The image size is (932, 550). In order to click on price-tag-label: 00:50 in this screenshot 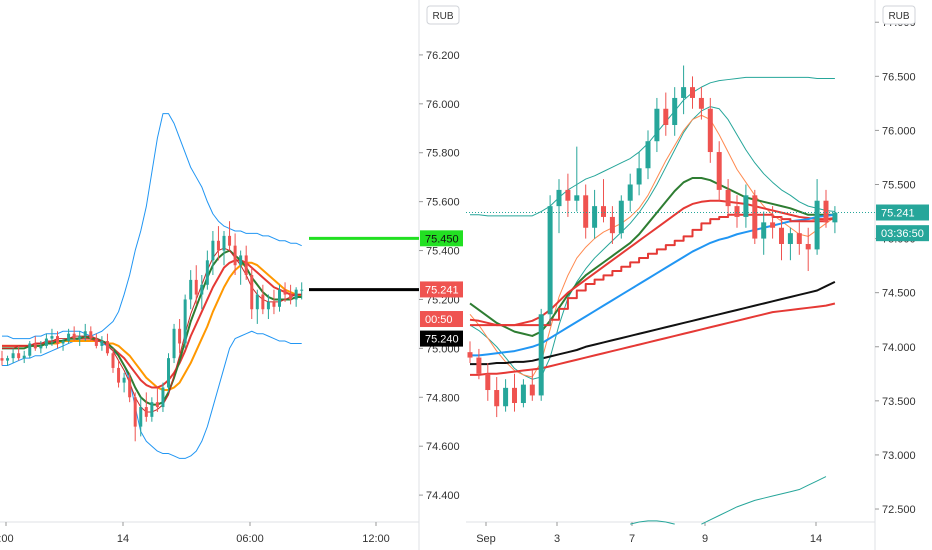, I will do `click(439, 320)`.